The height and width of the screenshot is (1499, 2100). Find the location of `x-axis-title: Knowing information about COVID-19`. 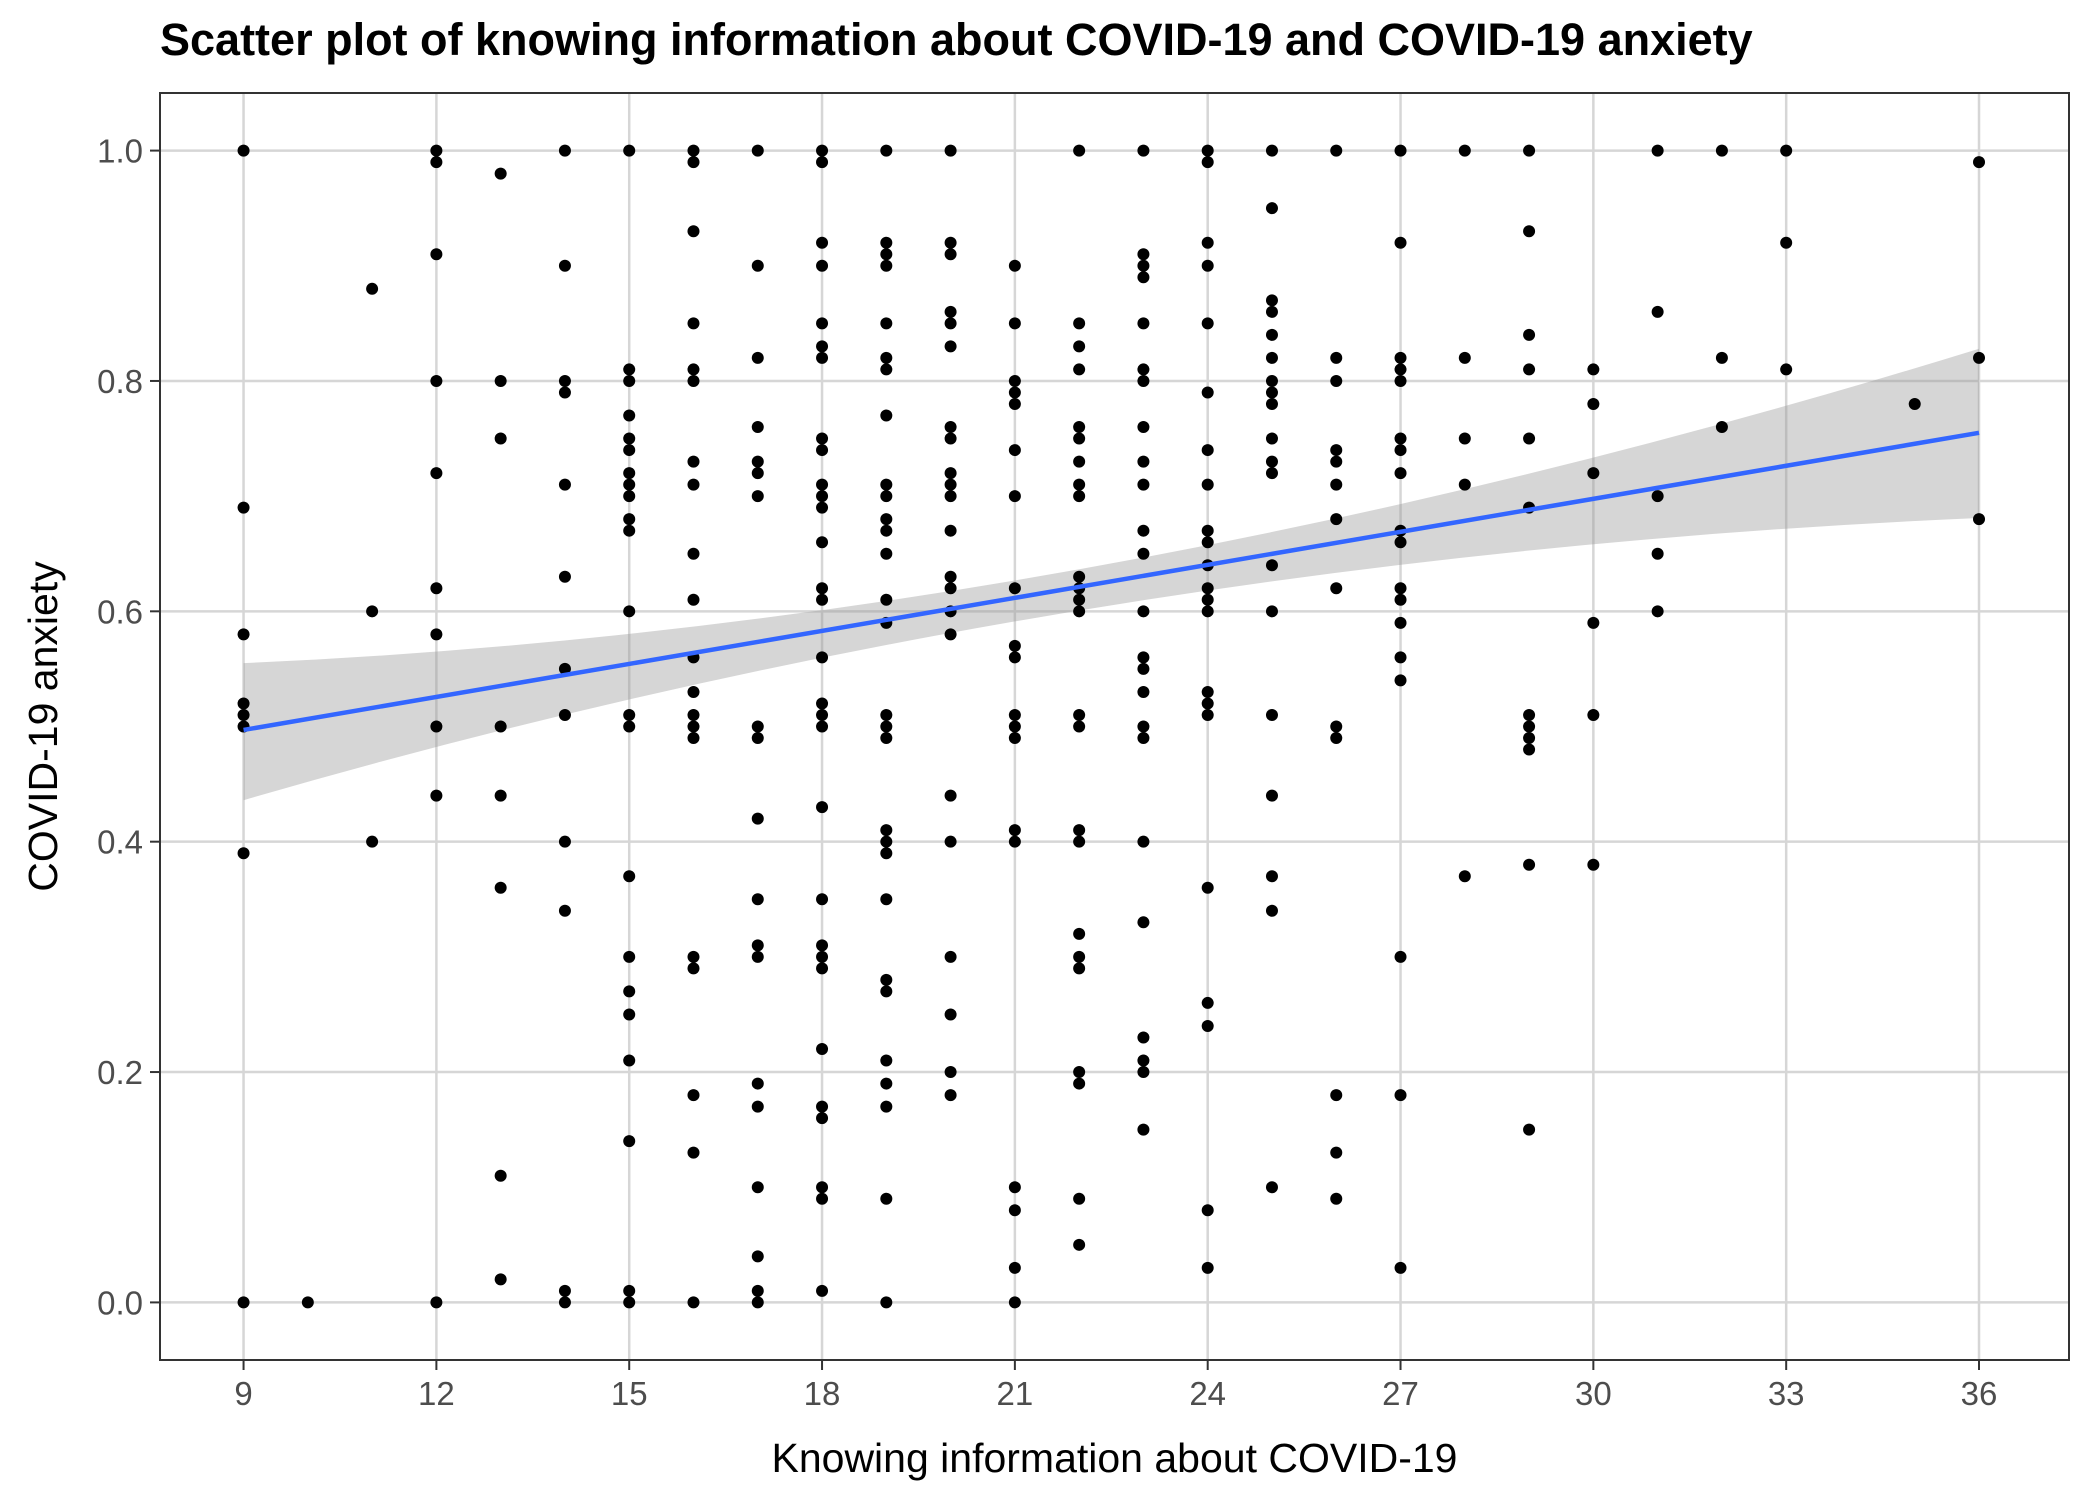

x-axis-title: Knowing information about COVID-19 is located at coordinates (1115, 1458).